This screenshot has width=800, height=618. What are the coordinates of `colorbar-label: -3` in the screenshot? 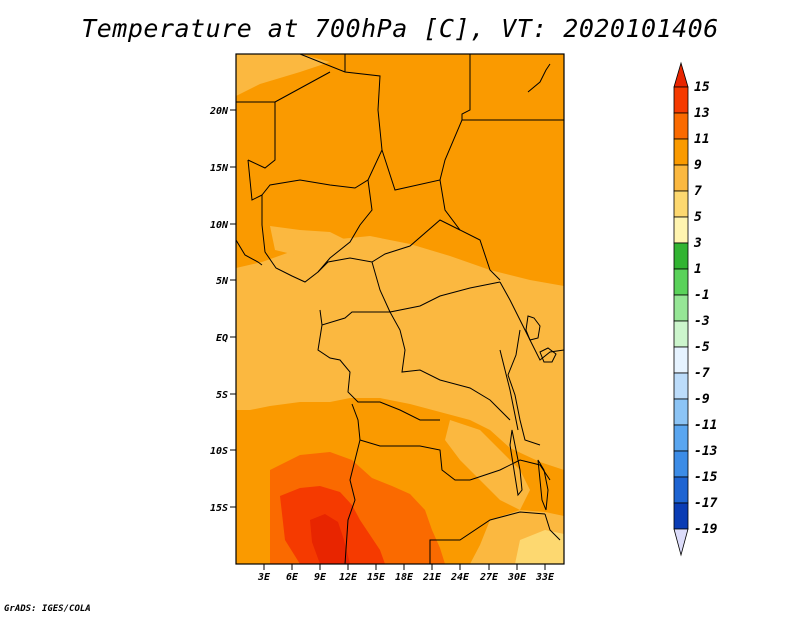 It's located at (702, 321).